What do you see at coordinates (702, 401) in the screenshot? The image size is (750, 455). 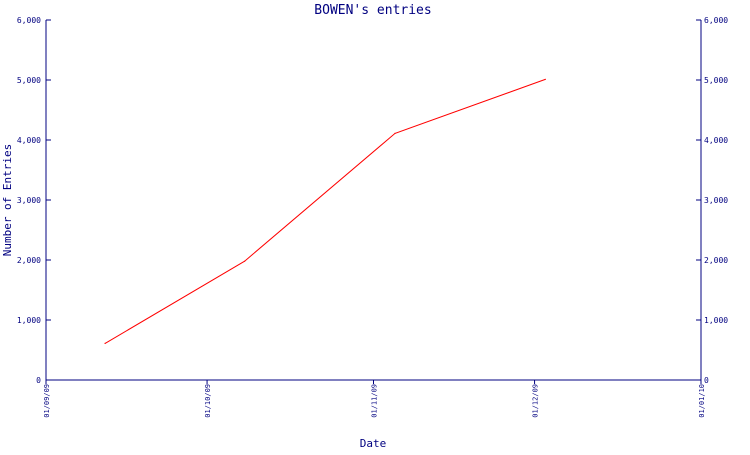 I see `x-tick-label: 01/01/10` at bounding box center [702, 401].